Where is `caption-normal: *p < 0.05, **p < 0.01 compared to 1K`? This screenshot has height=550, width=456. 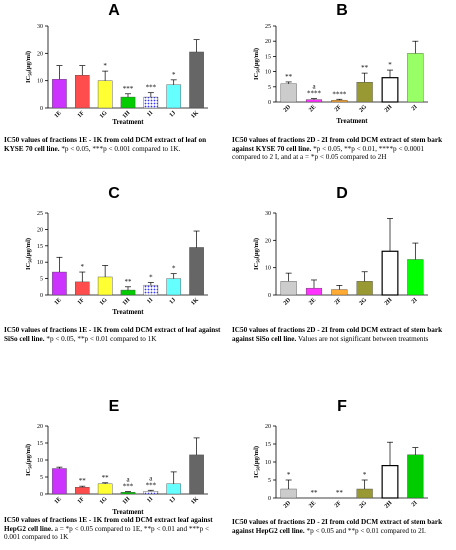
caption-normal: *p < 0.05, **p < 0.01 compared to 1K is located at coordinates (101, 338).